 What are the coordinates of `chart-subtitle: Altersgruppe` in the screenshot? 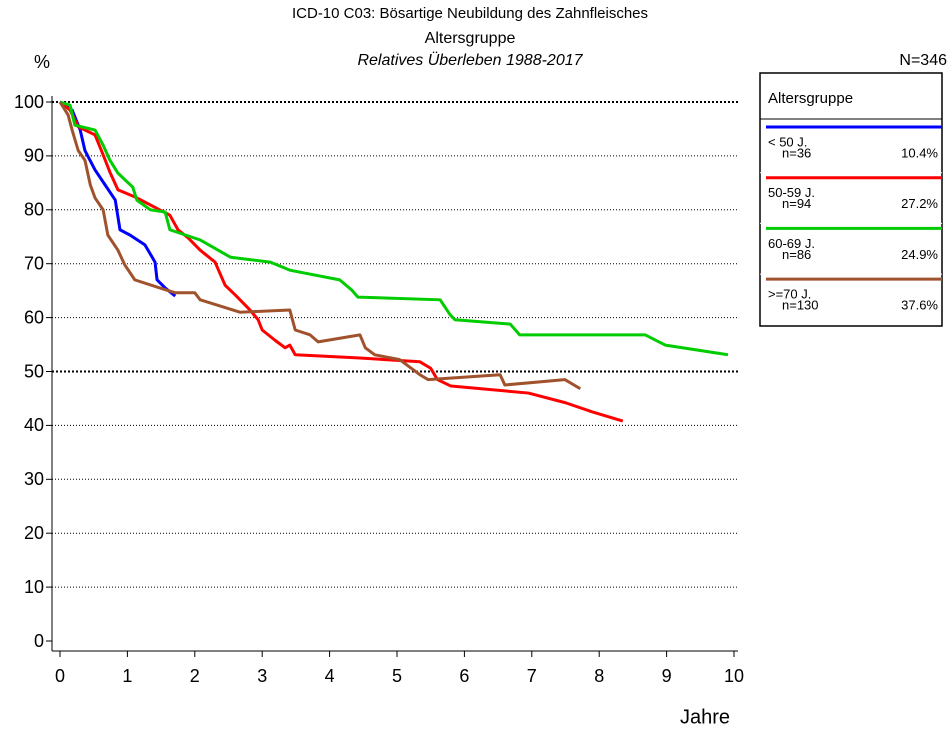 It's located at (470, 38).